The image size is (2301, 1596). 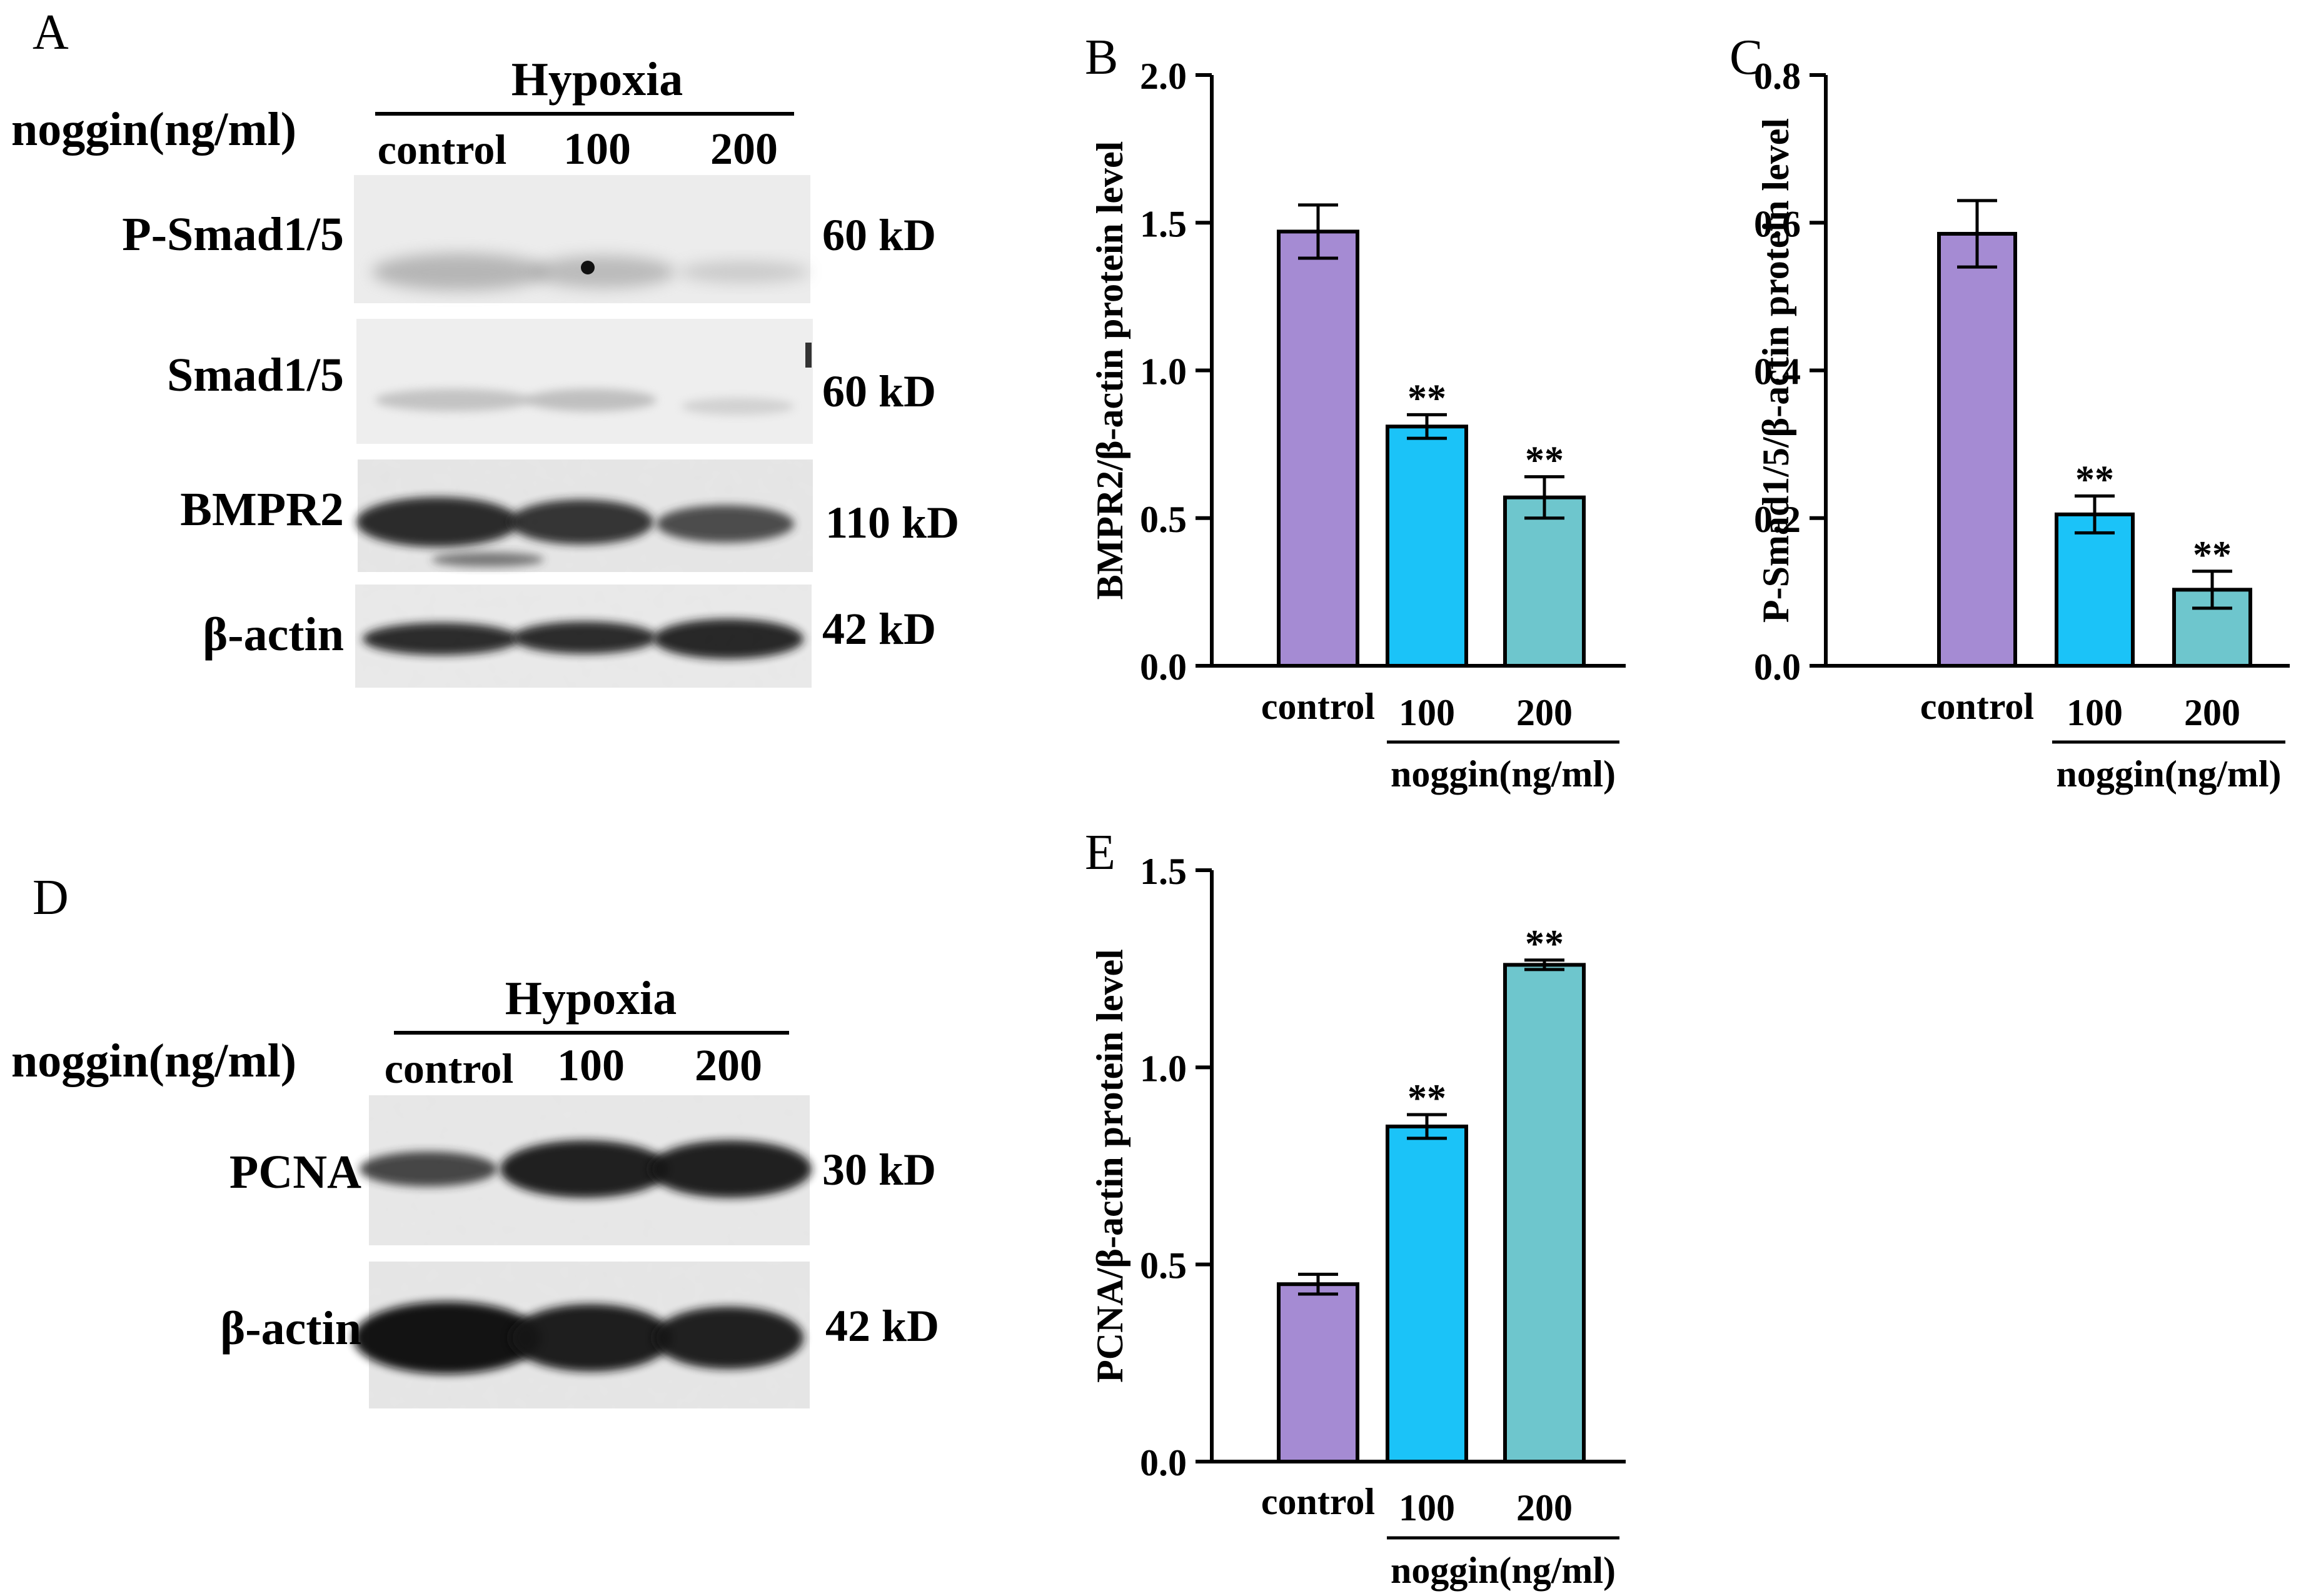 I want to click on panel-d-lane-100: 100, so click(x=591, y=1065).